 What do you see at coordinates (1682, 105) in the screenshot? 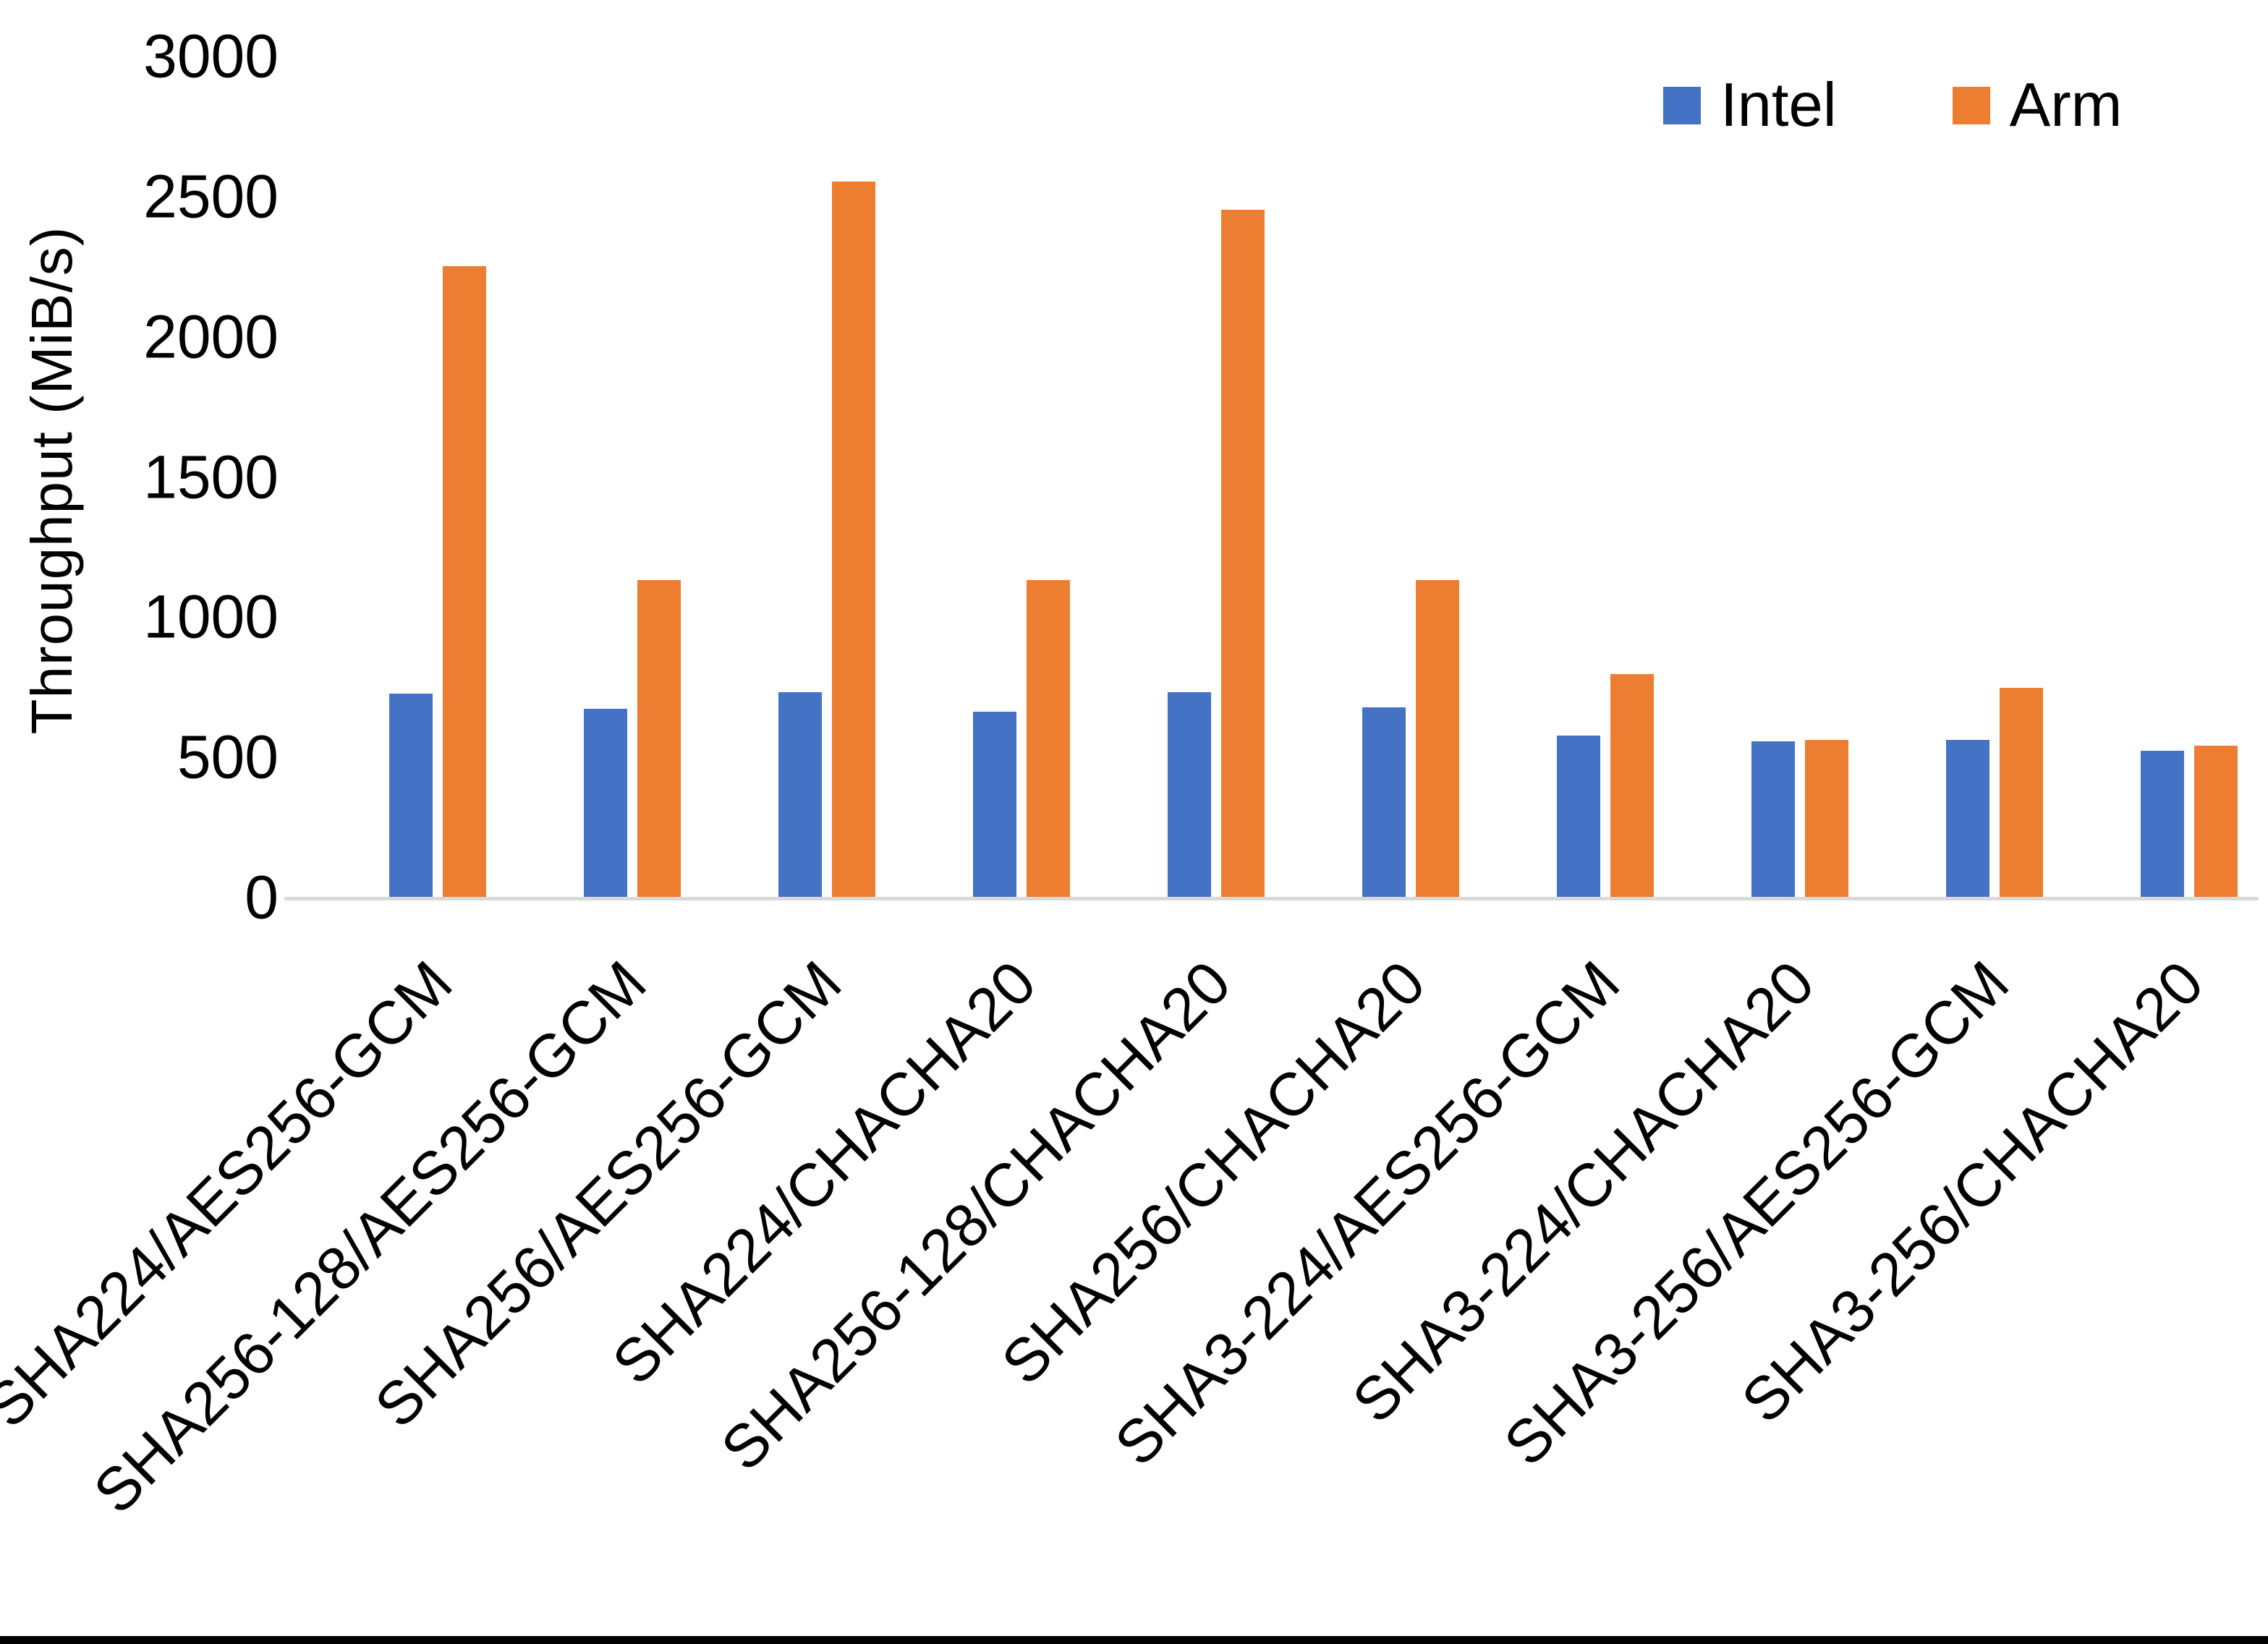
I see `legend-swatch-intel` at bounding box center [1682, 105].